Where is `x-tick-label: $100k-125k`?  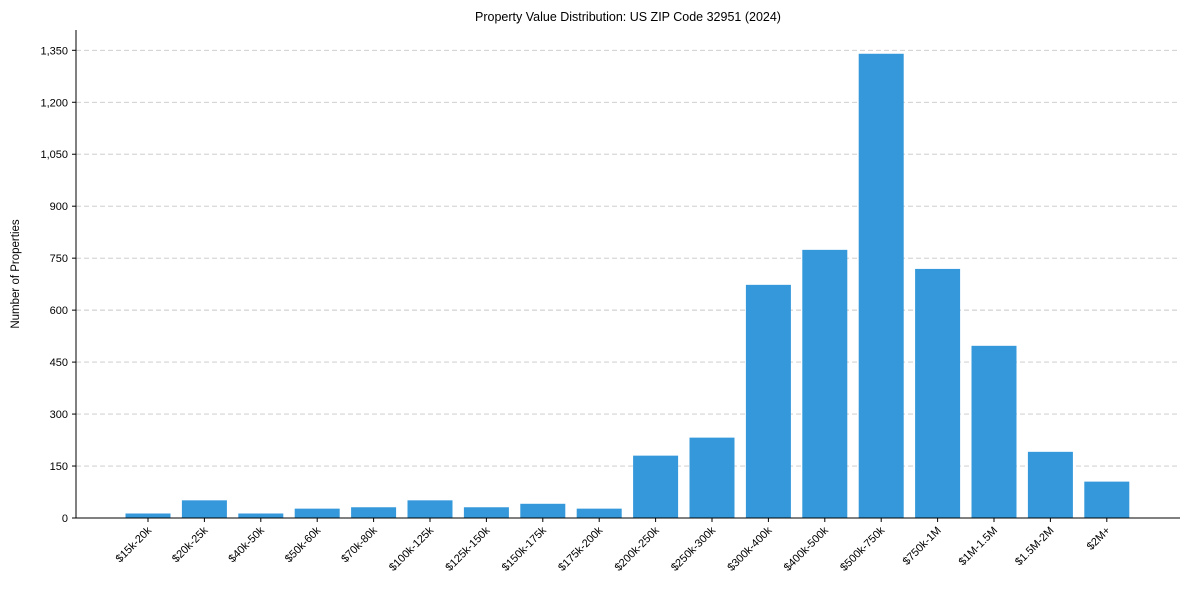
x-tick-label: $100k-125k is located at coordinates (411, 548).